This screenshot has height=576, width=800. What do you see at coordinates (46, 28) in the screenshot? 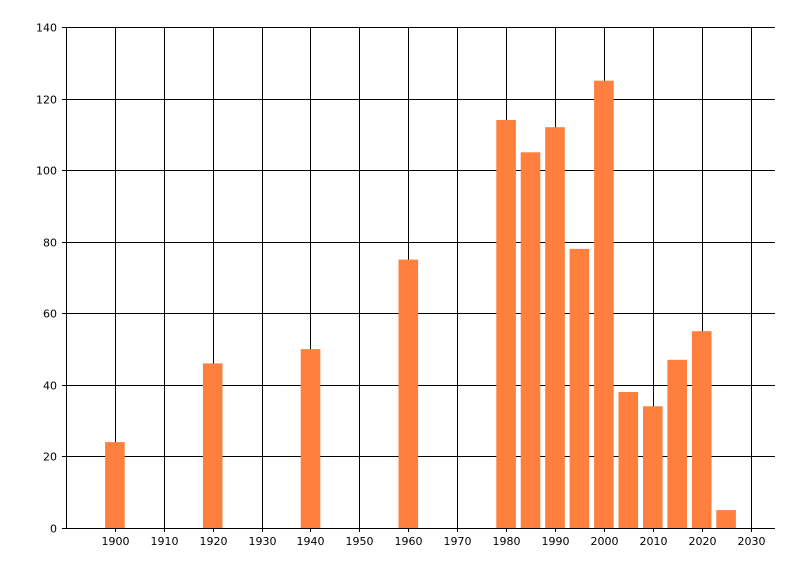
I see `y-tick-label: 140` at bounding box center [46, 28].